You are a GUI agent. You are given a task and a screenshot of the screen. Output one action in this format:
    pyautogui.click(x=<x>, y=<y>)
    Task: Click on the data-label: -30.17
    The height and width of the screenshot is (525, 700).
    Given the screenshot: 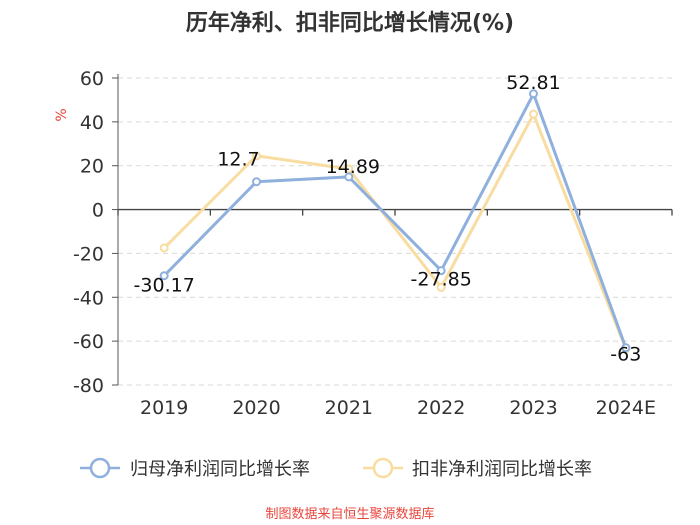 What is the action you would take?
    pyautogui.click(x=164, y=286)
    